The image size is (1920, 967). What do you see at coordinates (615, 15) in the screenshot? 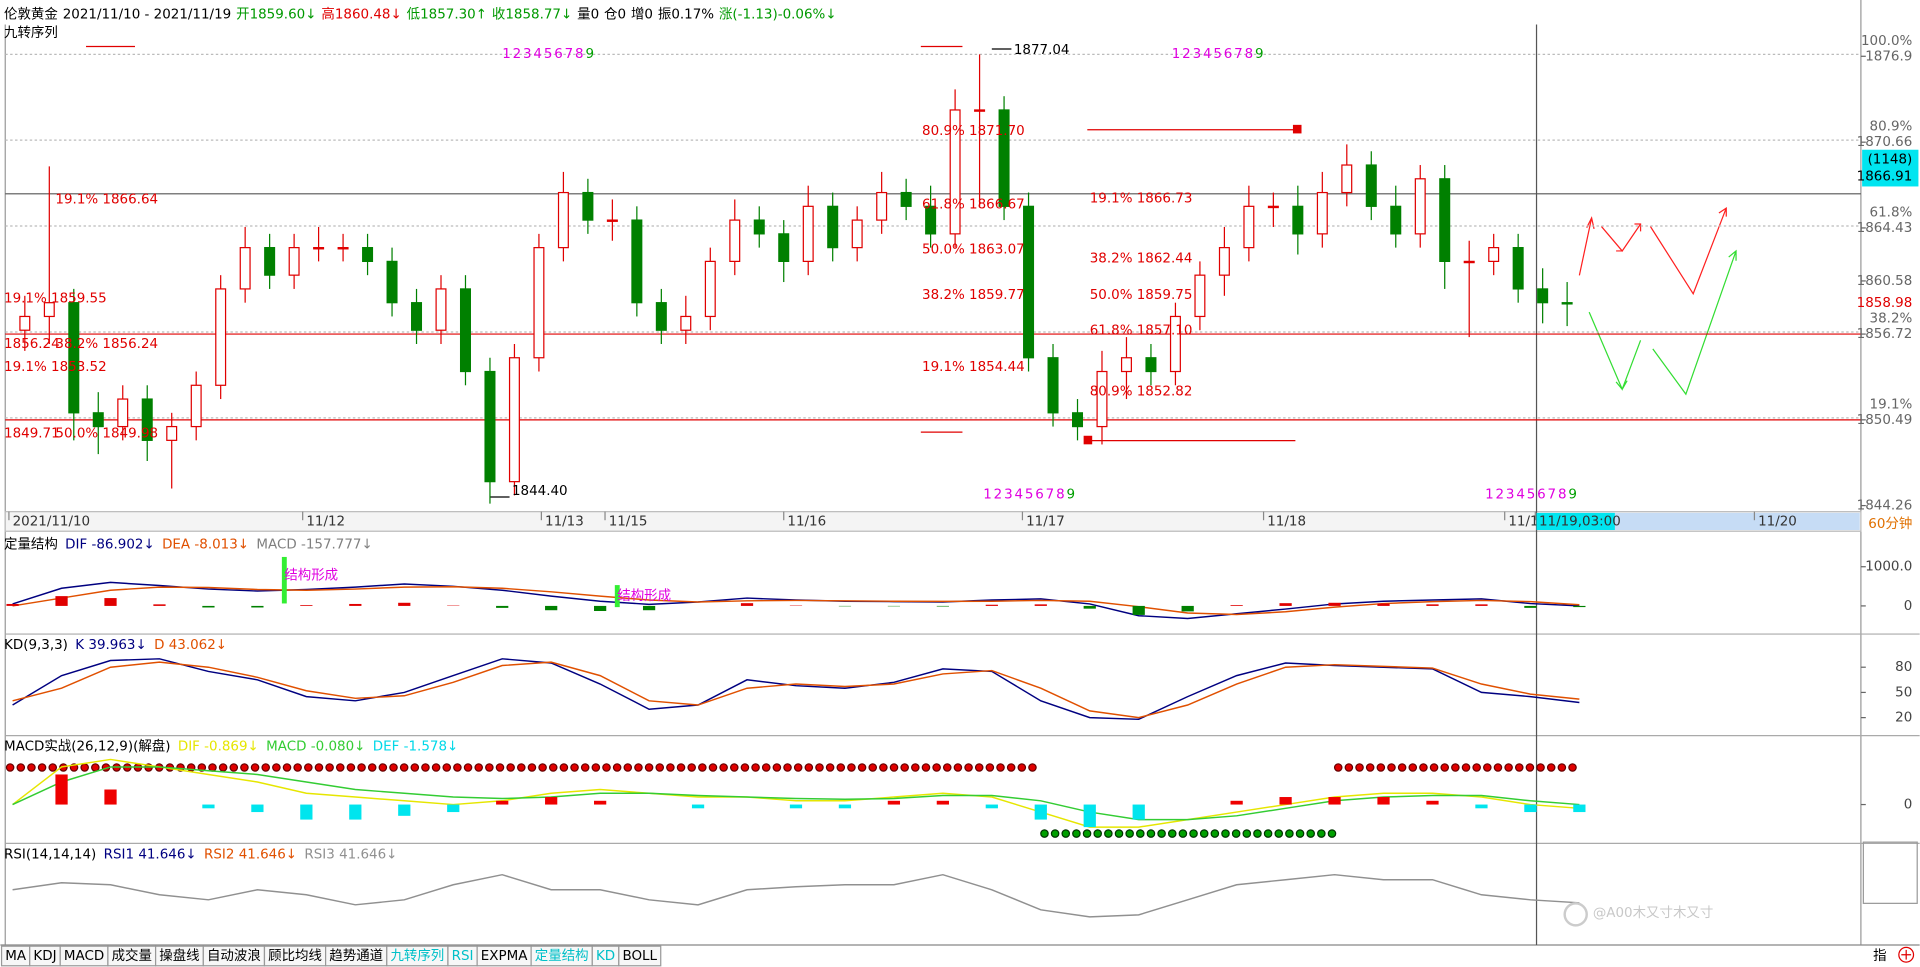
I see `header-item: 仓0` at bounding box center [615, 15].